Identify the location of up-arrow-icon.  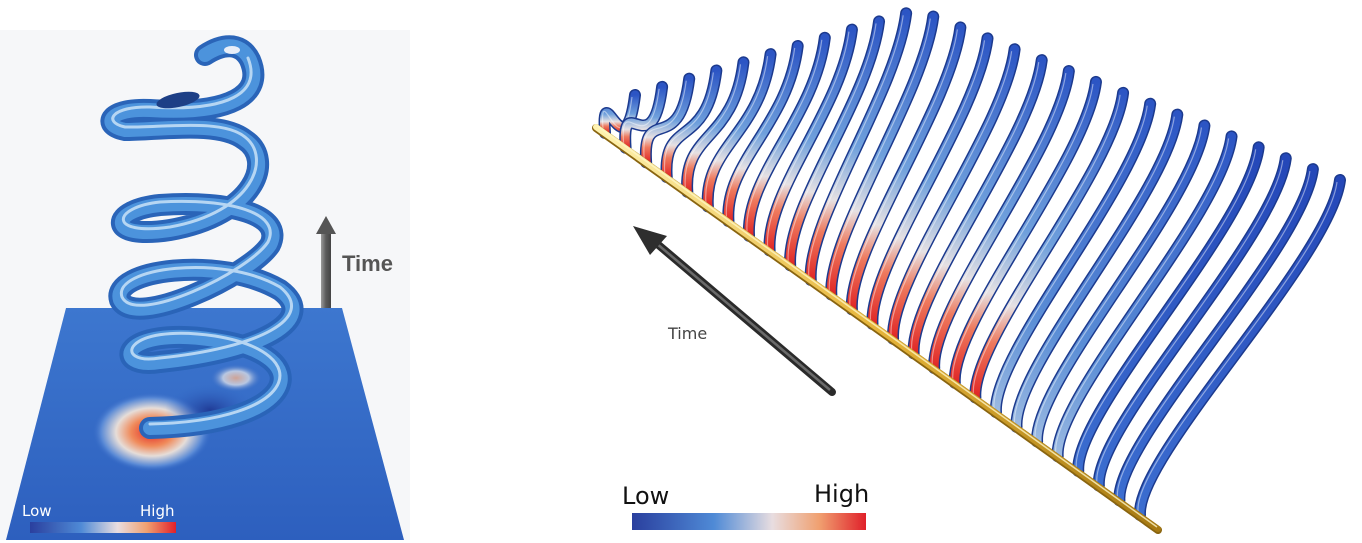
(326, 262).